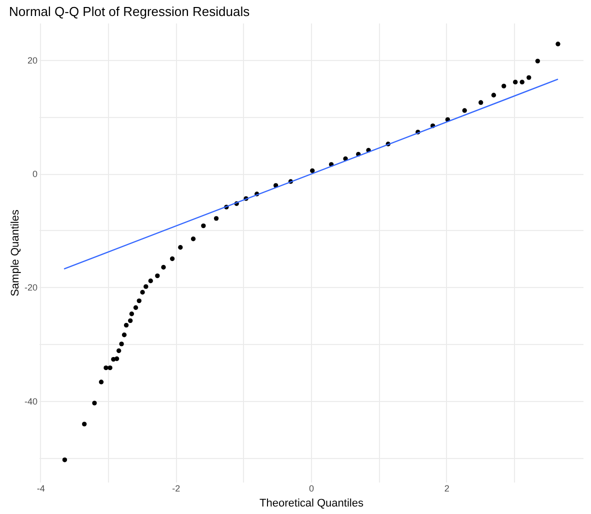 The width and height of the screenshot is (591, 514). Describe the element at coordinates (447, 489) in the screenshot. I see `x-tick-label: 2` at that location.